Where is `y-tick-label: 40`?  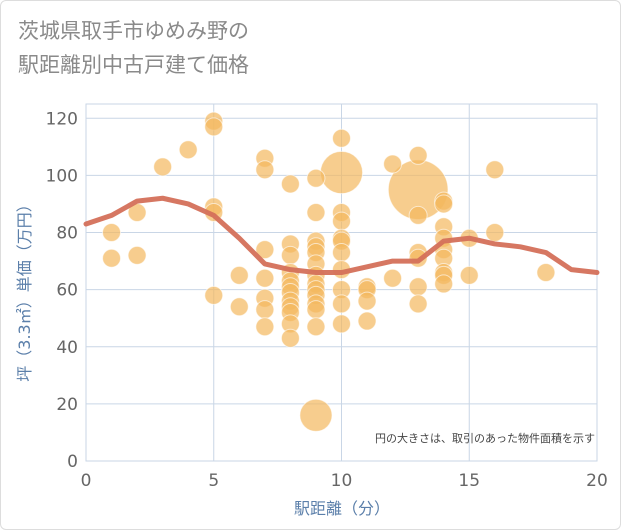 y-tick-label: 40 is located at coordinates (67, 348).